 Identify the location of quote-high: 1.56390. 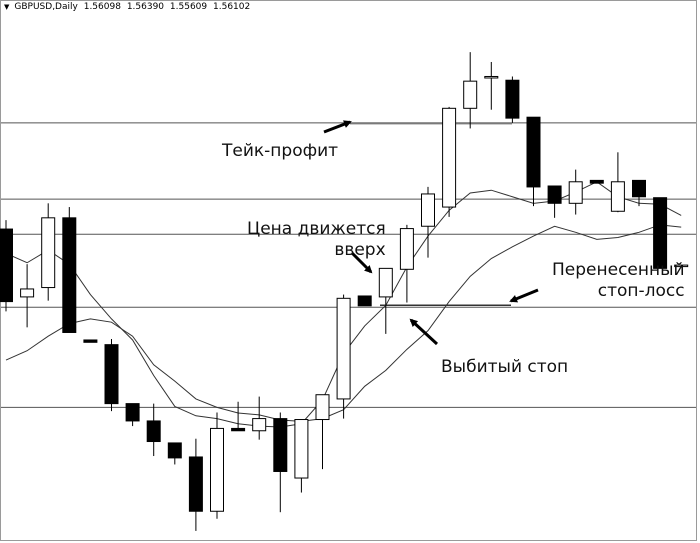
(145, 7).